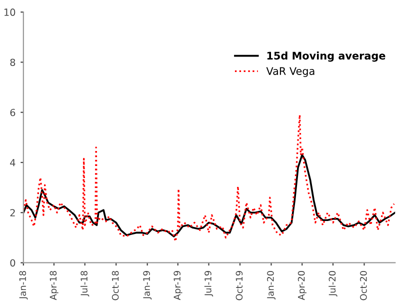 The height and width of the screenshot is (302, 404). I want to click on y-tick-label: 6, so click(13, 112).